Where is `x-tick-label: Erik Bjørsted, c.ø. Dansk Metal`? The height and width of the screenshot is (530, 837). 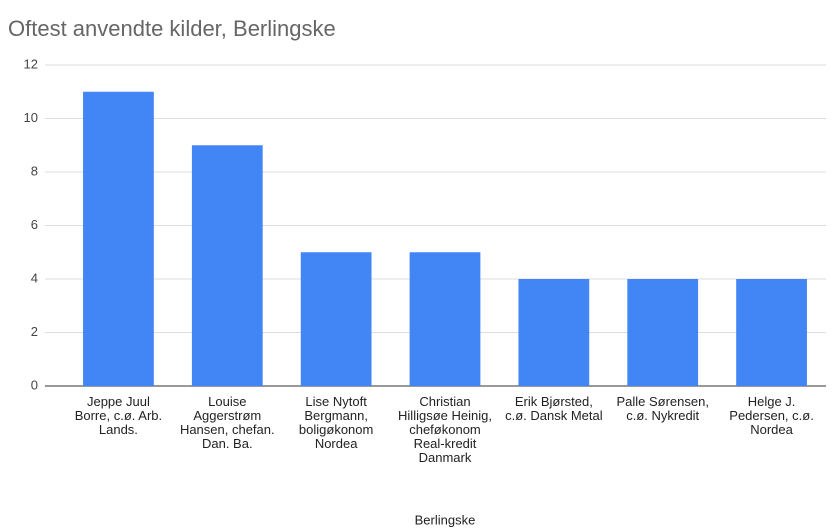 x-tick-label: Erik Bjørsted, c.ø. Dansk Metal is located at coordinates (554, 408).